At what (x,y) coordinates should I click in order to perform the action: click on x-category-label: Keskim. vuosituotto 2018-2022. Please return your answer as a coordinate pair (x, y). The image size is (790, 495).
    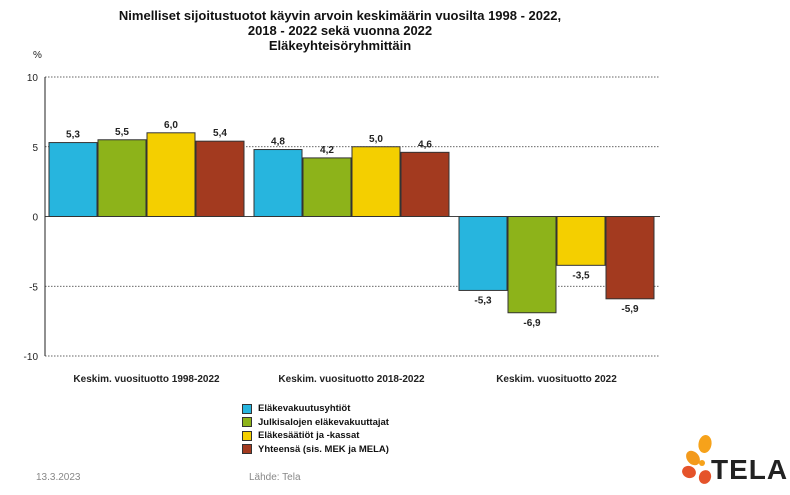
    Looking at the image, I should click on (351, 379).